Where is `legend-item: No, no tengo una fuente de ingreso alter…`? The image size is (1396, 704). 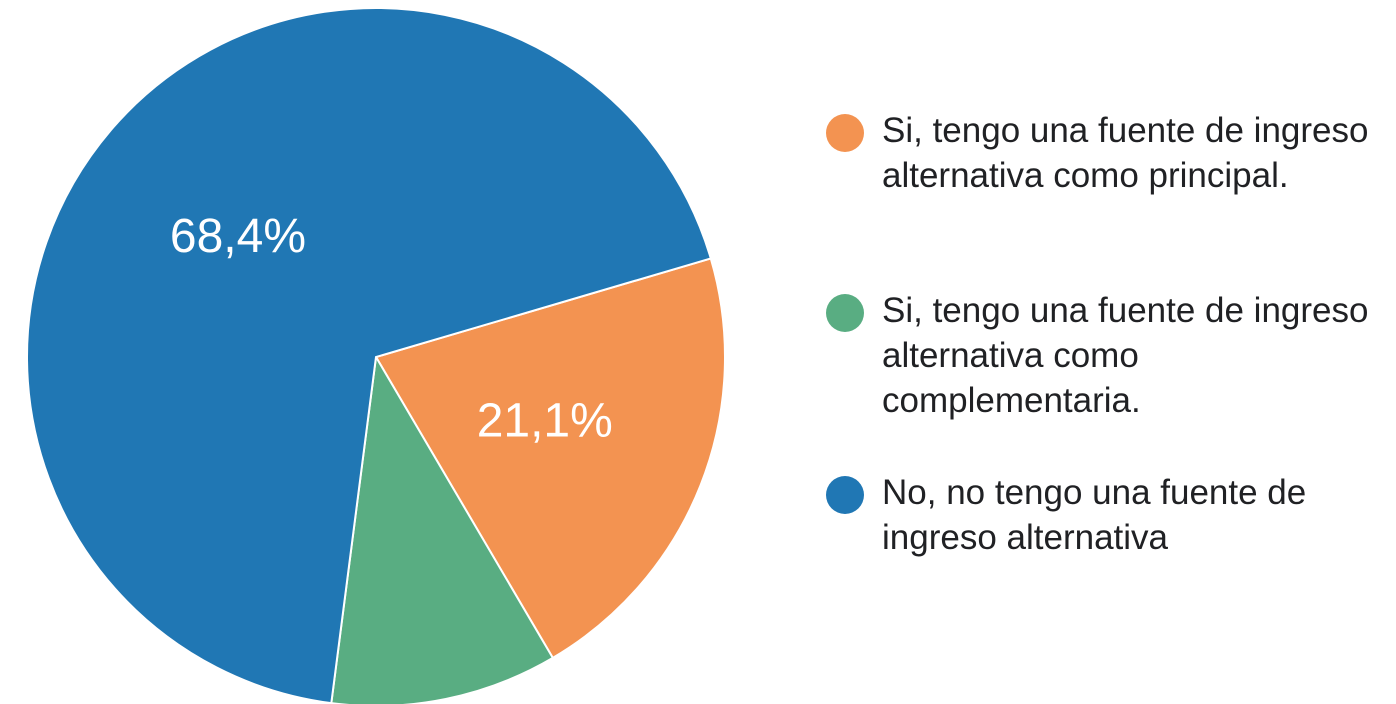
legend-item: No, no tengo una fuente de ingreso alter… is located at coordinates (1106, 515).